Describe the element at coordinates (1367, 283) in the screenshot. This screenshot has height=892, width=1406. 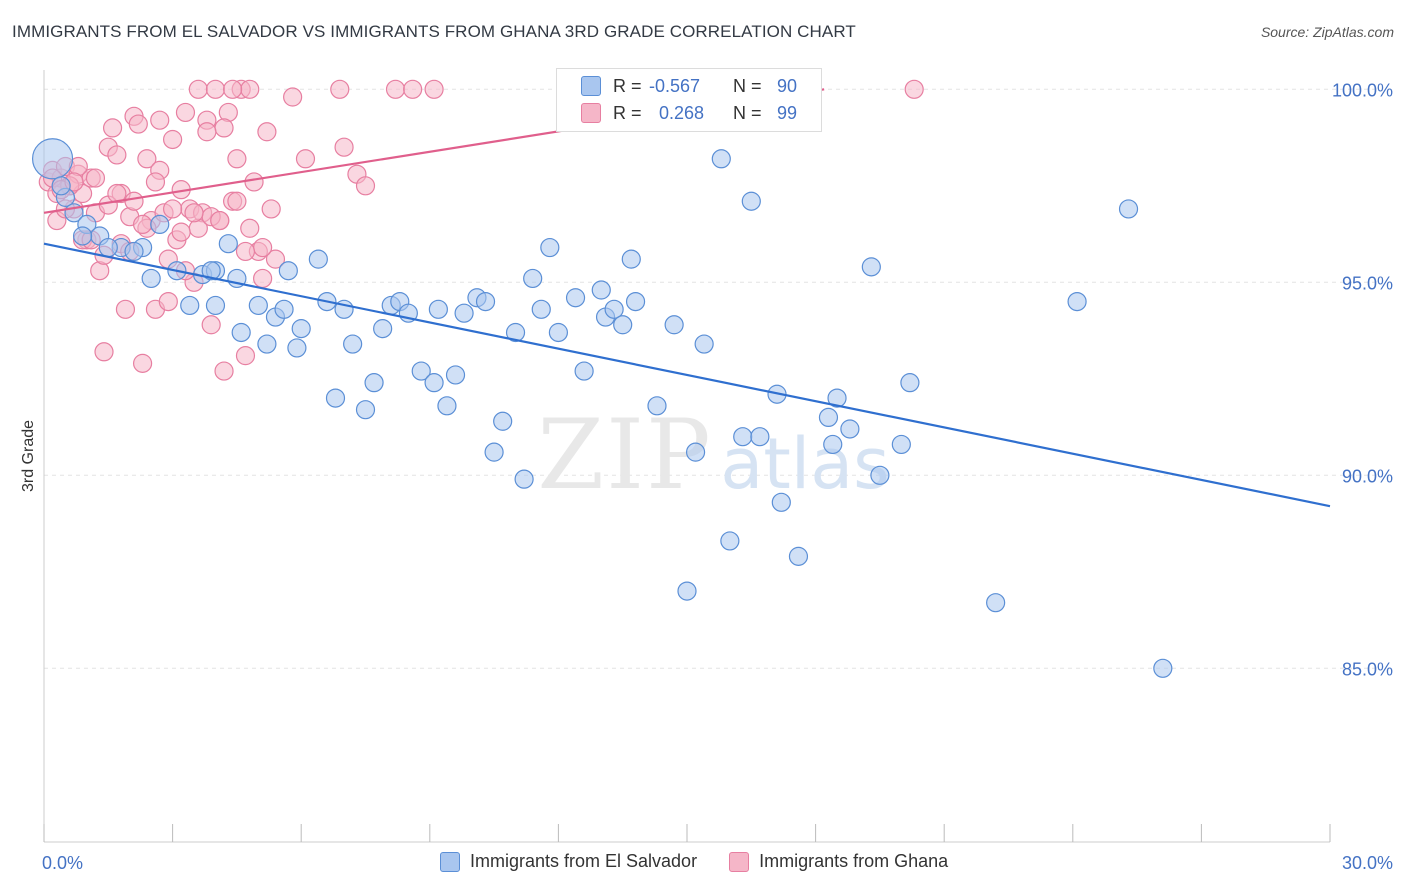
I see `y-tick-label: 95.0%` at that location.